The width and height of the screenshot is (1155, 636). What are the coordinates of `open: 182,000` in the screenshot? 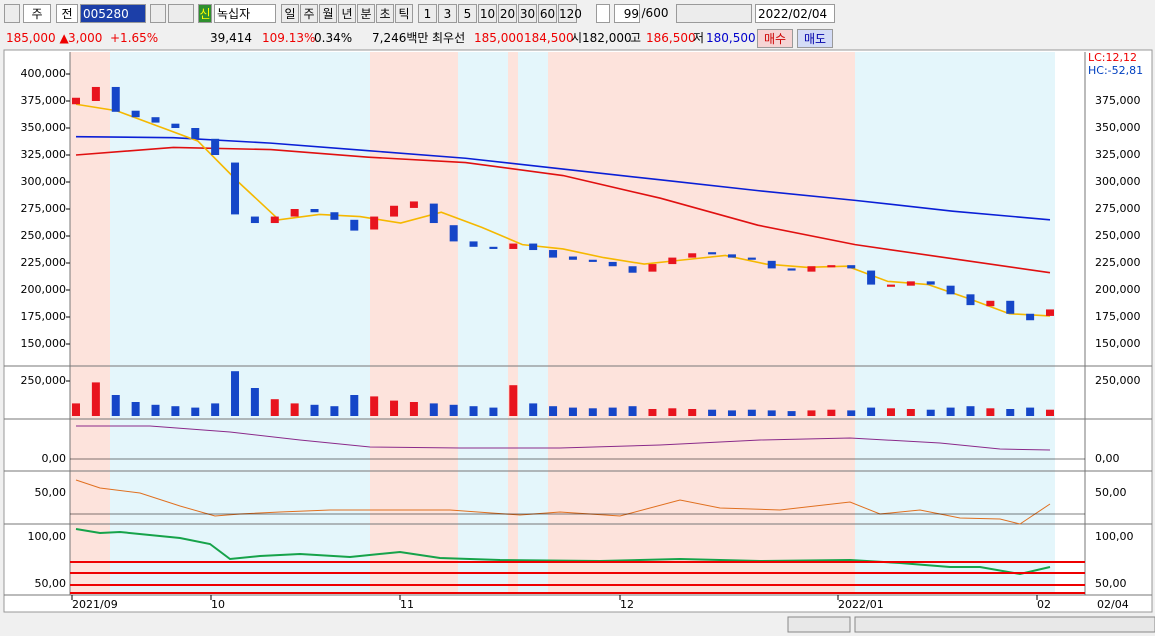 It's located at (607, 38).